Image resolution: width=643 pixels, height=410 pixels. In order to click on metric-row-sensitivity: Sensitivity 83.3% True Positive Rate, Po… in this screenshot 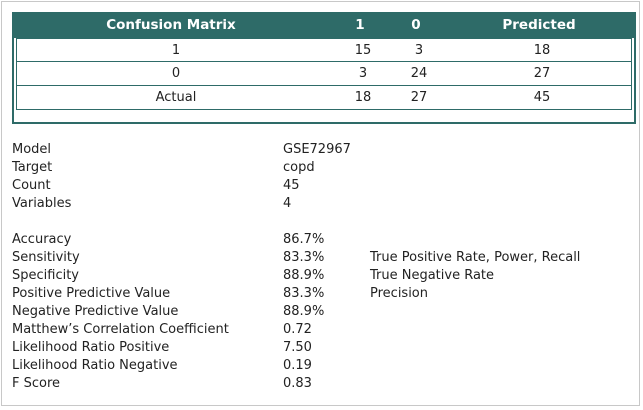, I will do `click(322, 258)`.